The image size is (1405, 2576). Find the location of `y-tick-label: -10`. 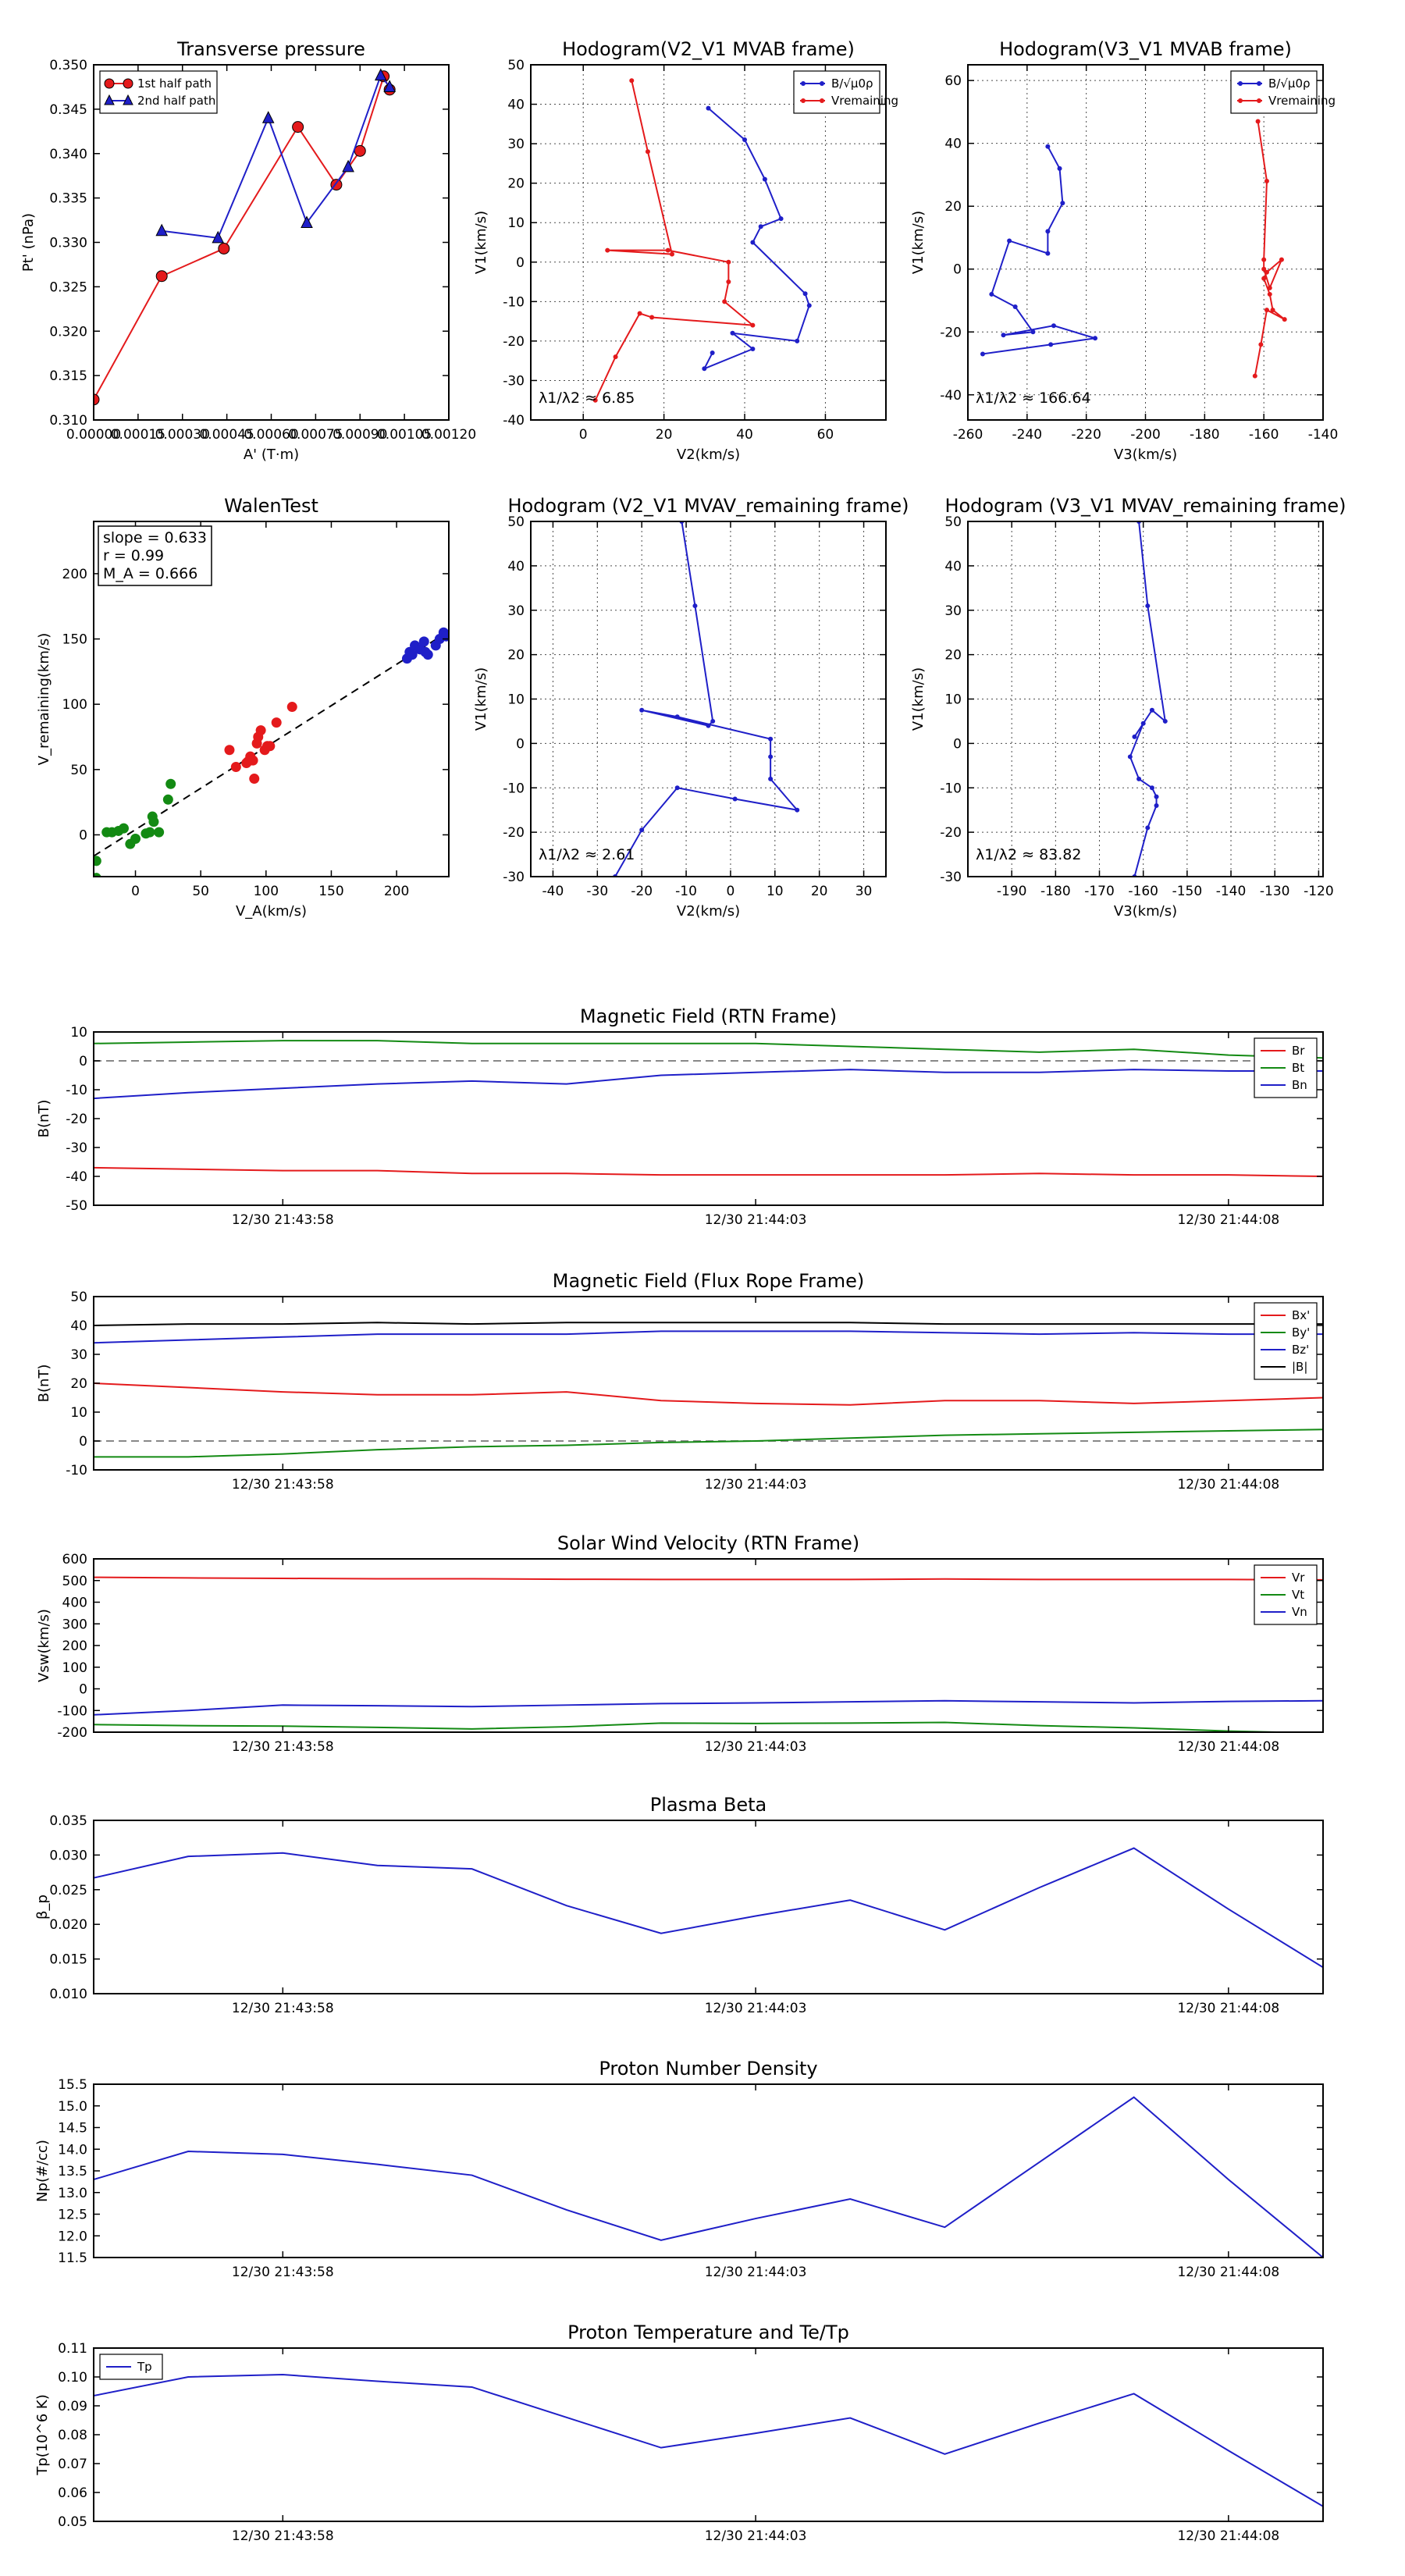

y-tick-label: -10 is located at coordinates (951, 788).